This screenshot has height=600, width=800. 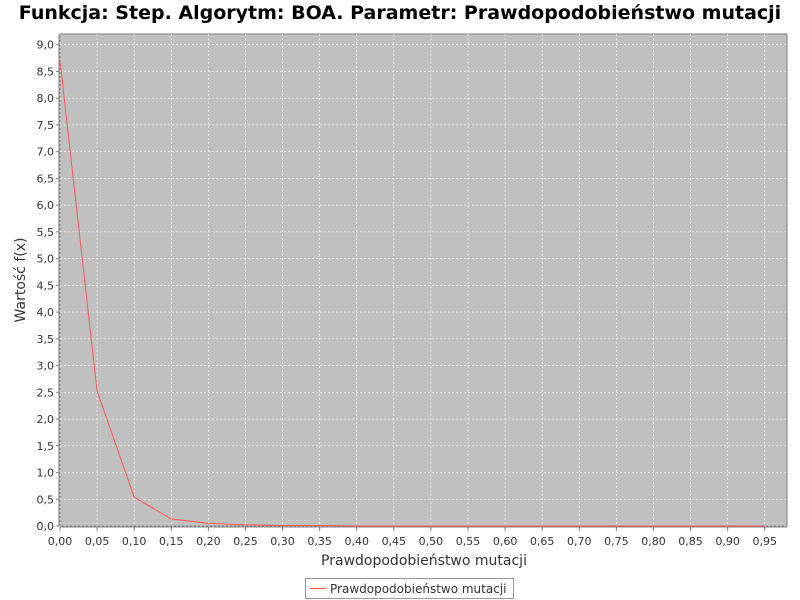 I want to click on x-tick-label: 0,55, so click(x=468, y=541).